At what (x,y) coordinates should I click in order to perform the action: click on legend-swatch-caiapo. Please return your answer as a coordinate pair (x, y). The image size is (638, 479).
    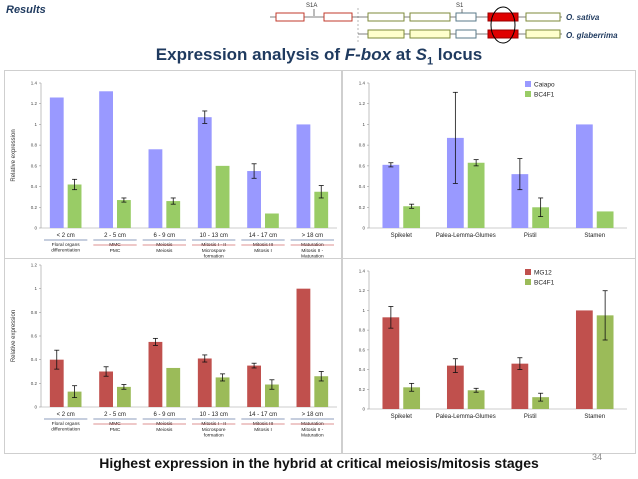
    Looking at the image, I should click on (528, 84).